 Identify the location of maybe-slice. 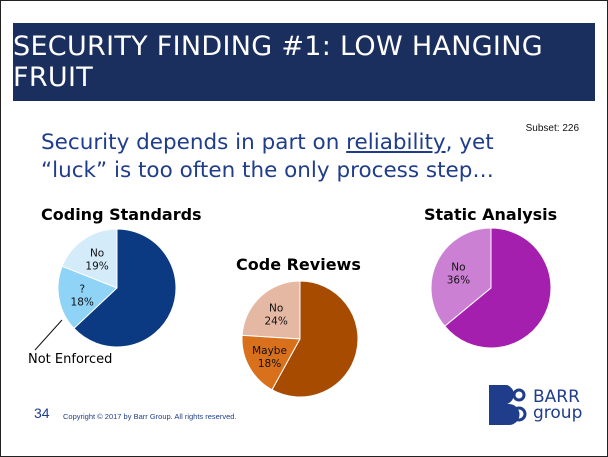
(271, 362).